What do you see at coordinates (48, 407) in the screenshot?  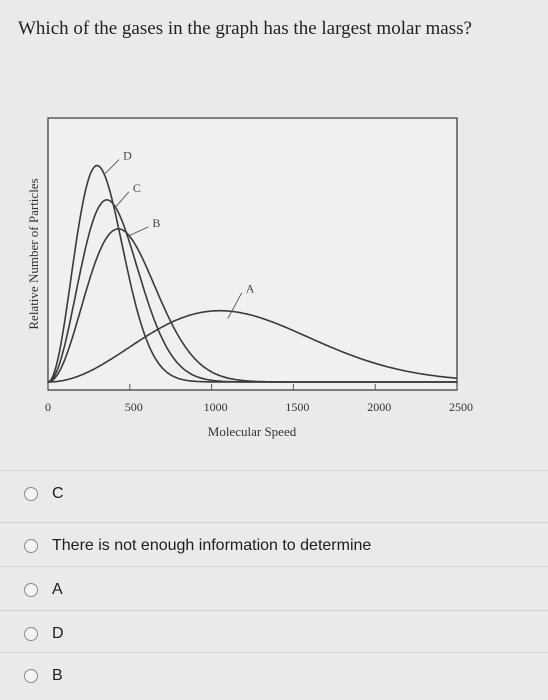 I see `x-tick-label: 0` at bounding box center [48, 407].